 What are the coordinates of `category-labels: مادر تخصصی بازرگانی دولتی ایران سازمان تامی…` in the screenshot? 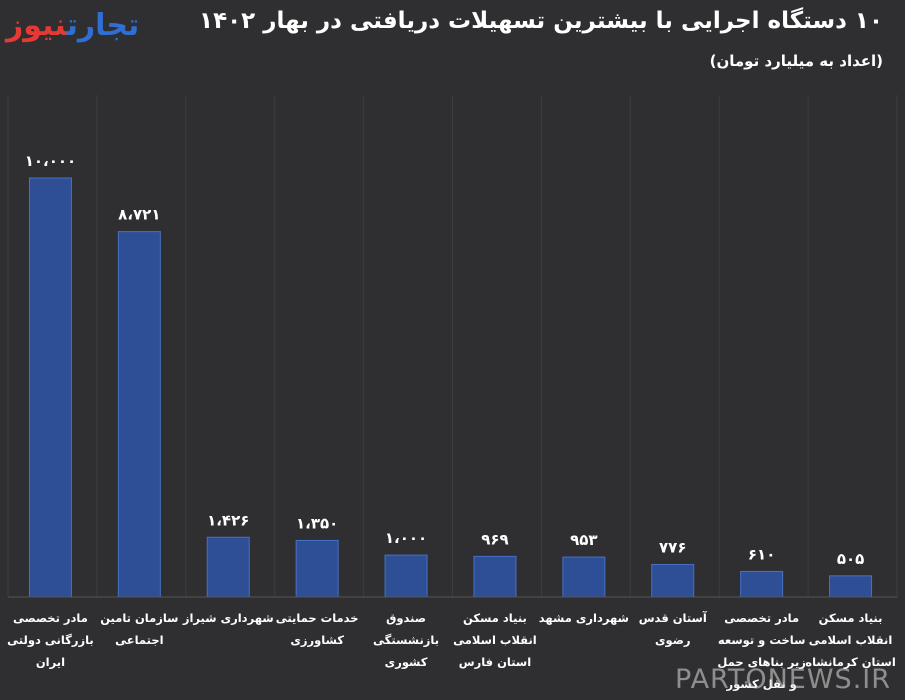 It's located at (451, 651).